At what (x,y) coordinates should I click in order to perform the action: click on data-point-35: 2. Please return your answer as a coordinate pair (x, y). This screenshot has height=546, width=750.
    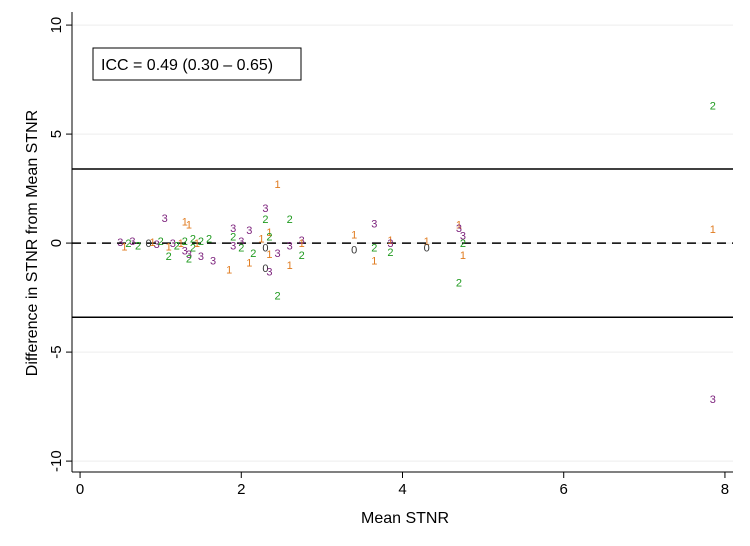
    Looking at the image, I should click on (253, 254).